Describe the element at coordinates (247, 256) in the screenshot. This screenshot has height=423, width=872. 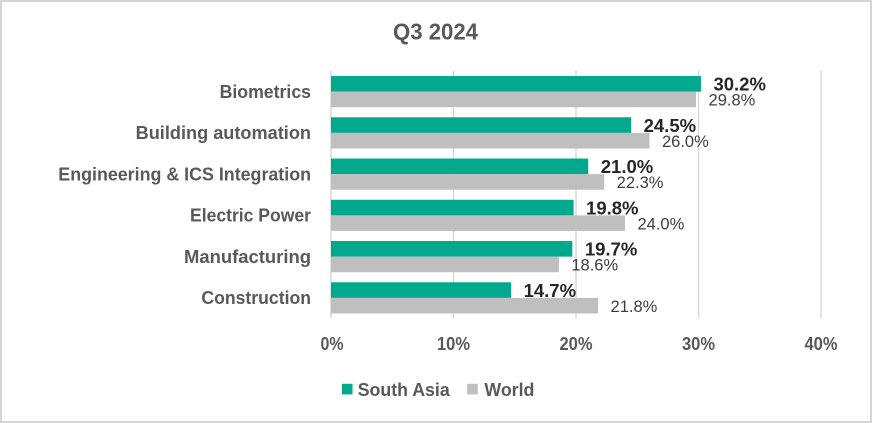
I see `svg-text: Manufacturing` at that location.